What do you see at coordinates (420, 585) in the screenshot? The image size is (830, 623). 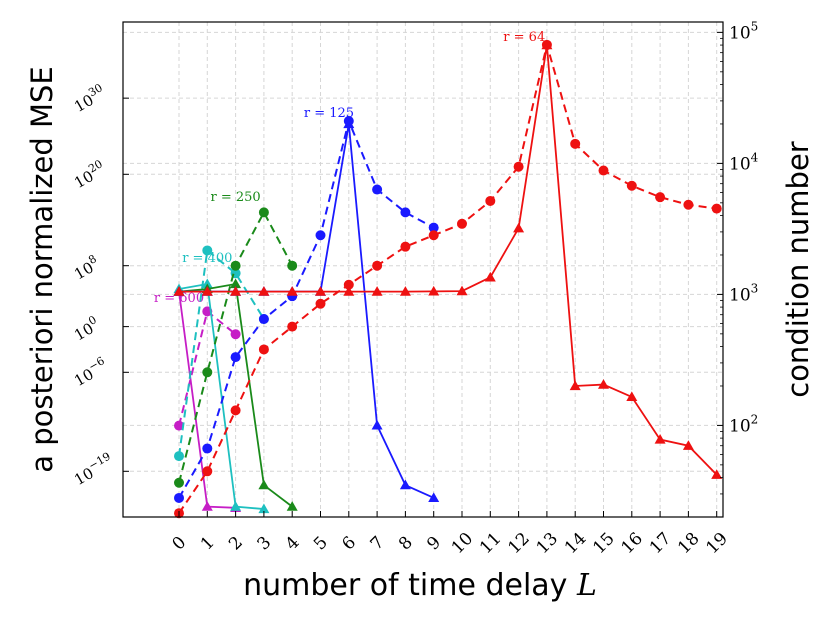 I see `x-axis-title: number of time delay L` at bounding box center [420, 585].